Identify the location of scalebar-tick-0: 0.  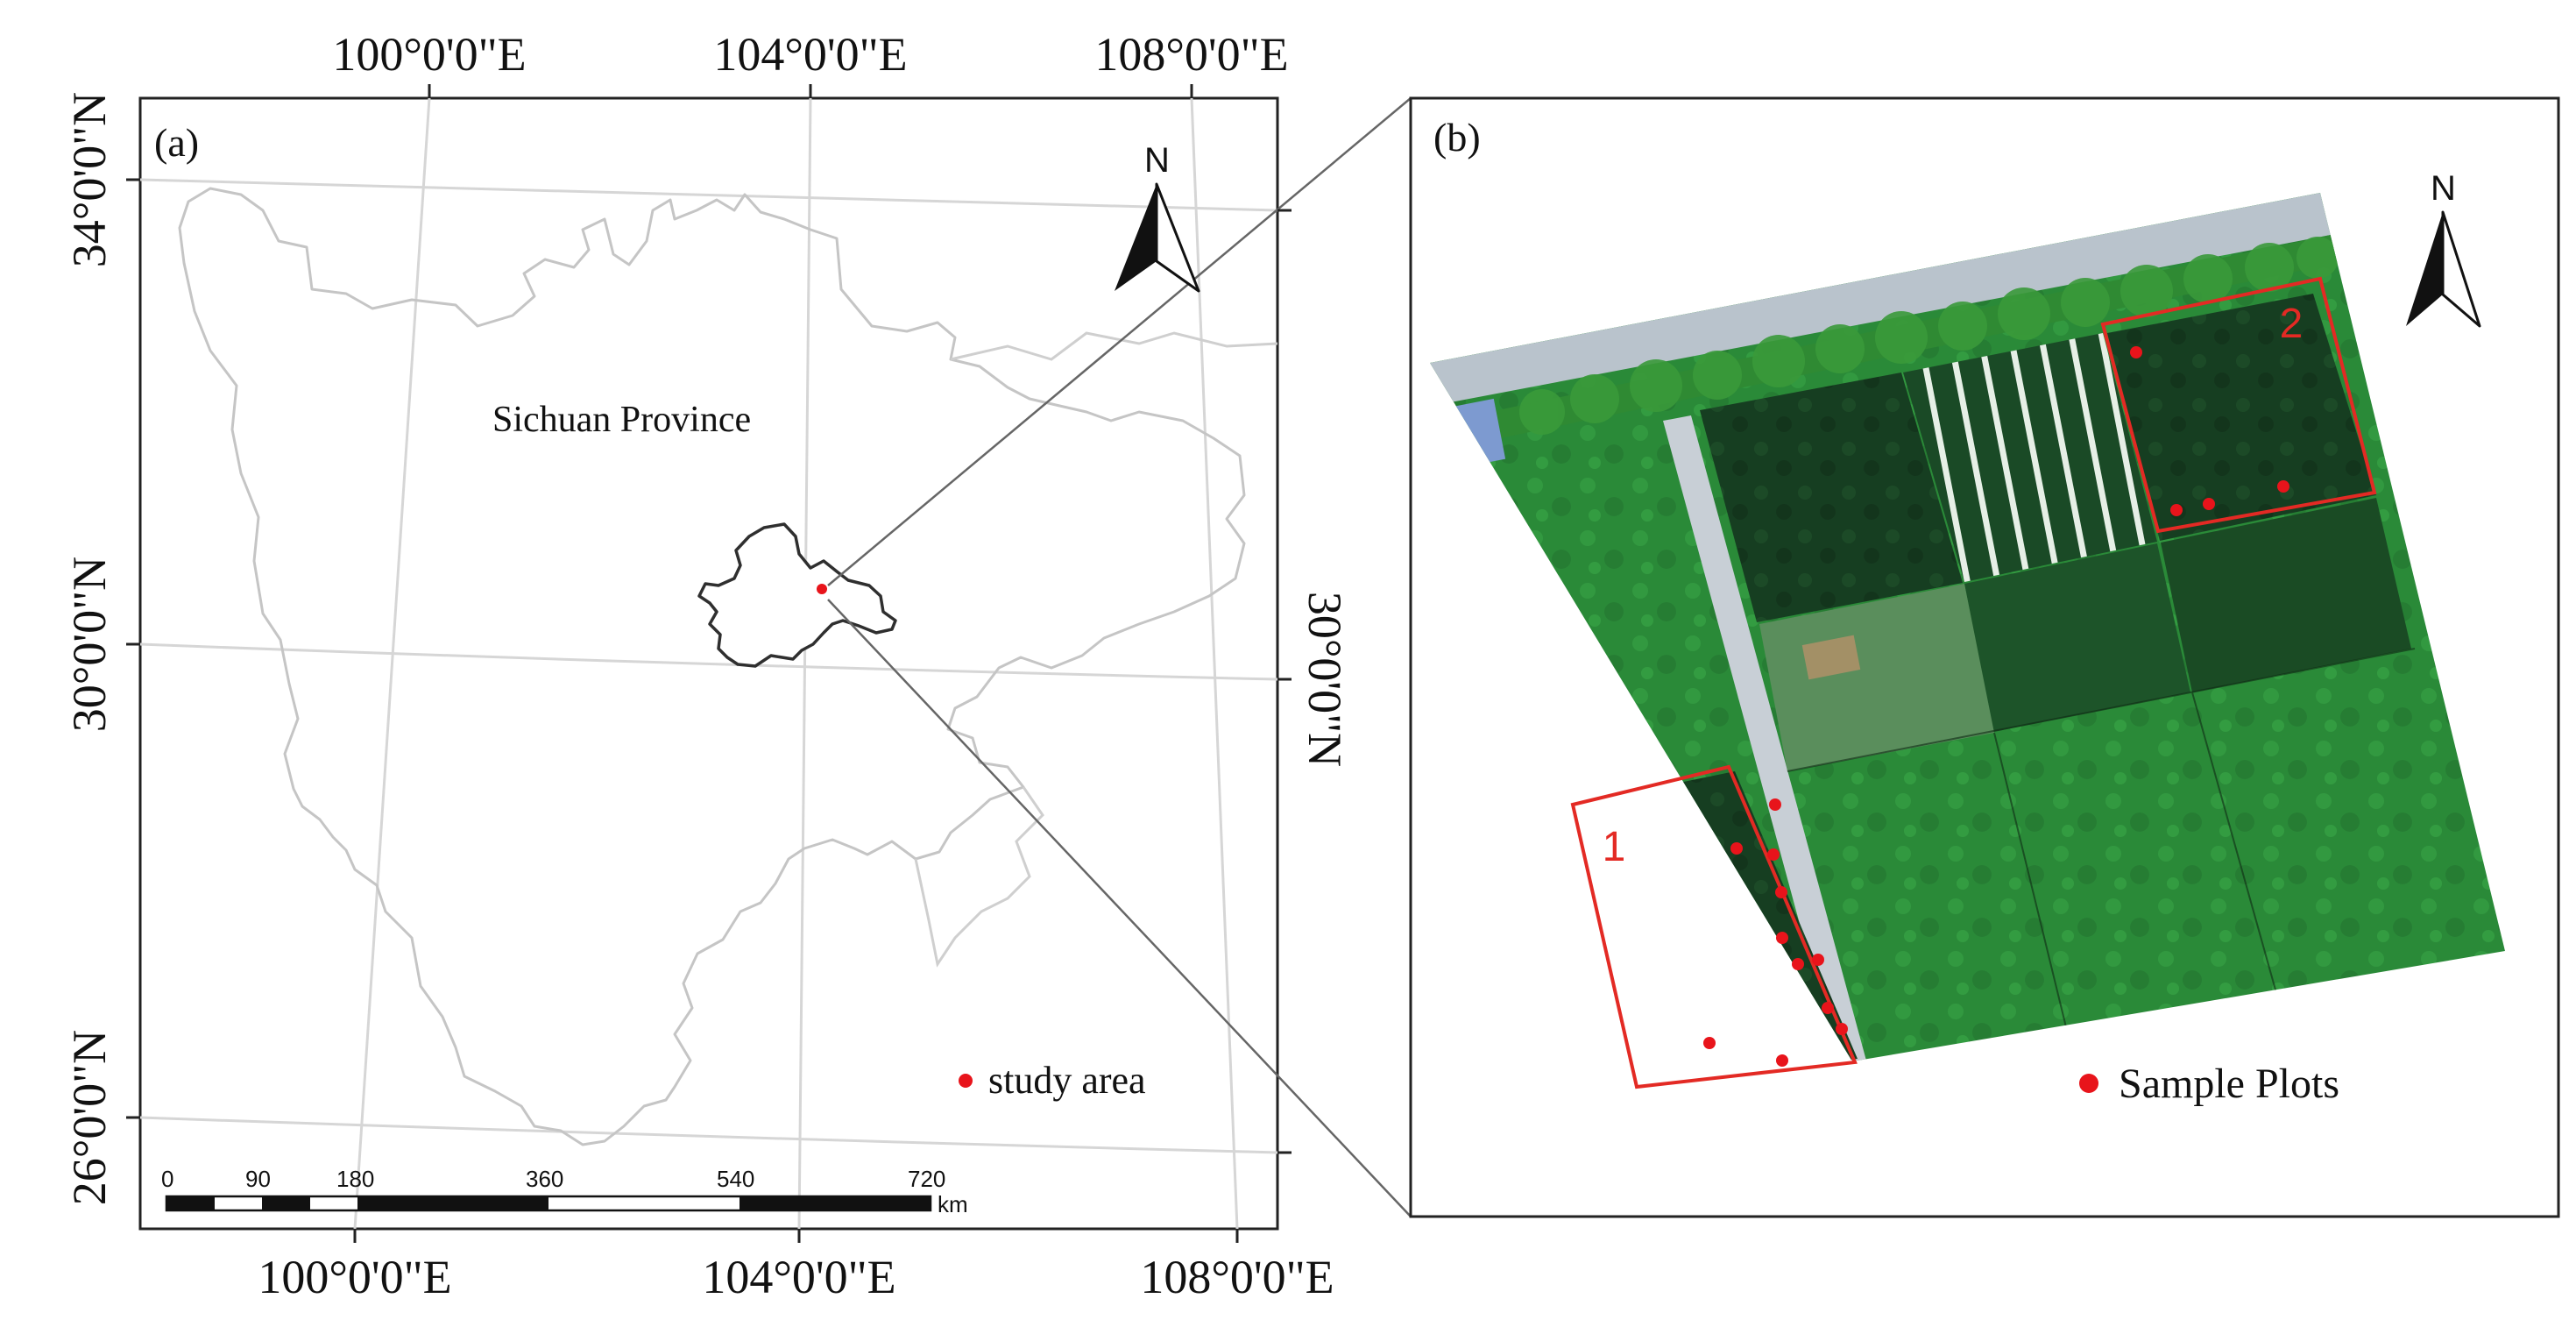
(167, 1179).